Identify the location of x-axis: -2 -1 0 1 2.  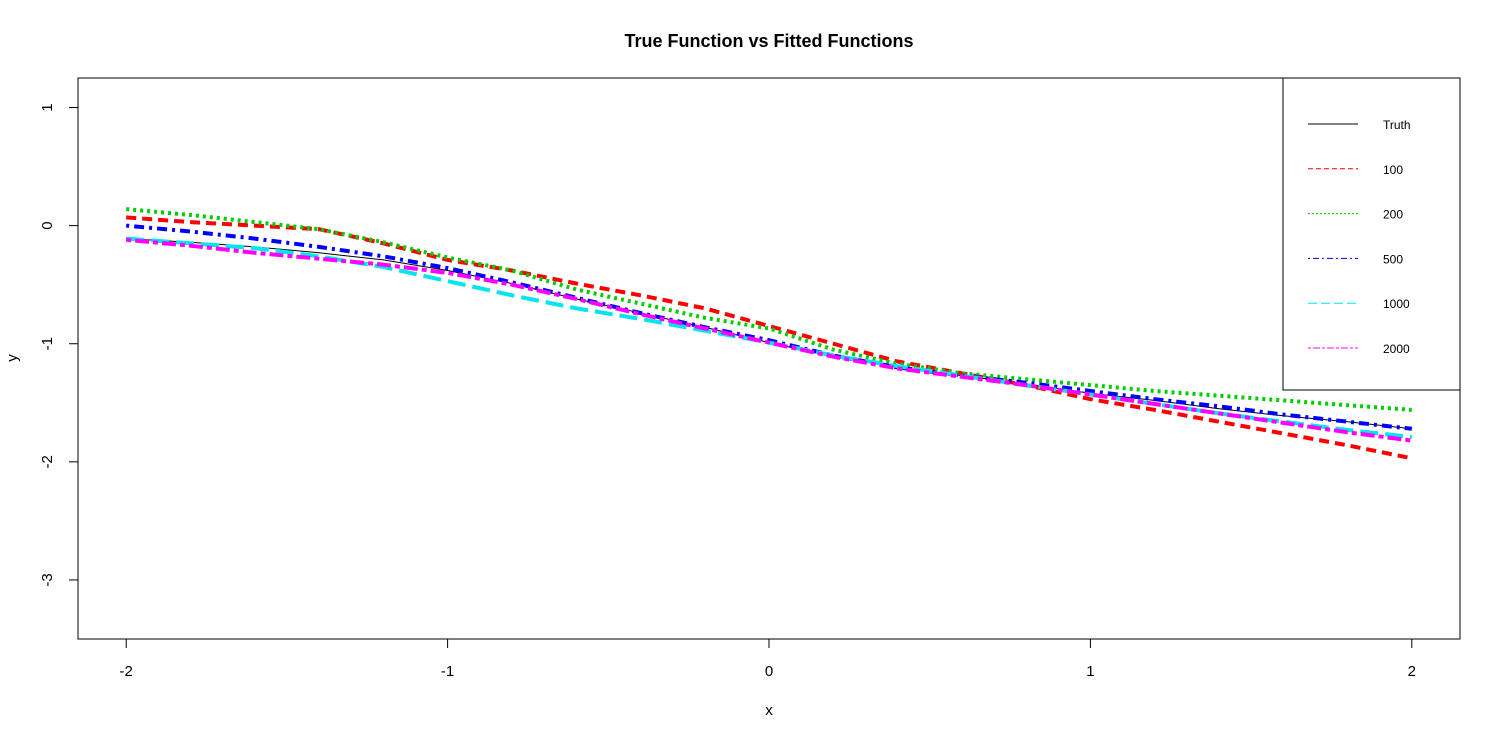
(768, 659).